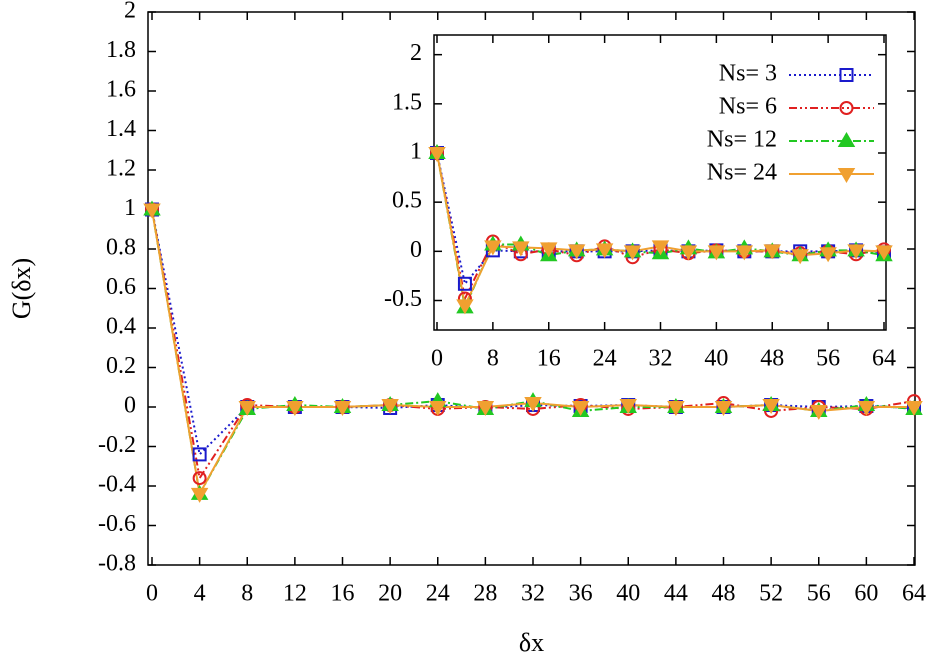 The height and width of the screenshot is (660, 936). Describe the element at coordinates (581, 594) in the screenshot. I see `x-tick-label: 36` at that location.